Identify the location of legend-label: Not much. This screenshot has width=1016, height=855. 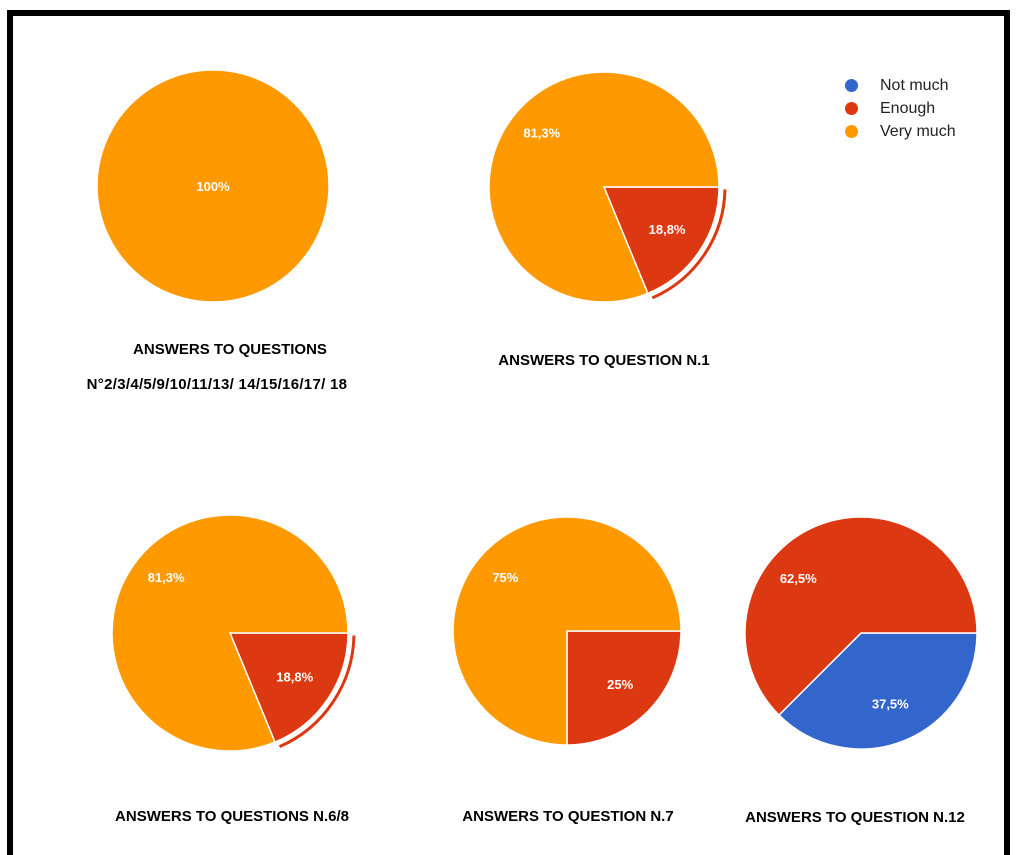
(914, 85).